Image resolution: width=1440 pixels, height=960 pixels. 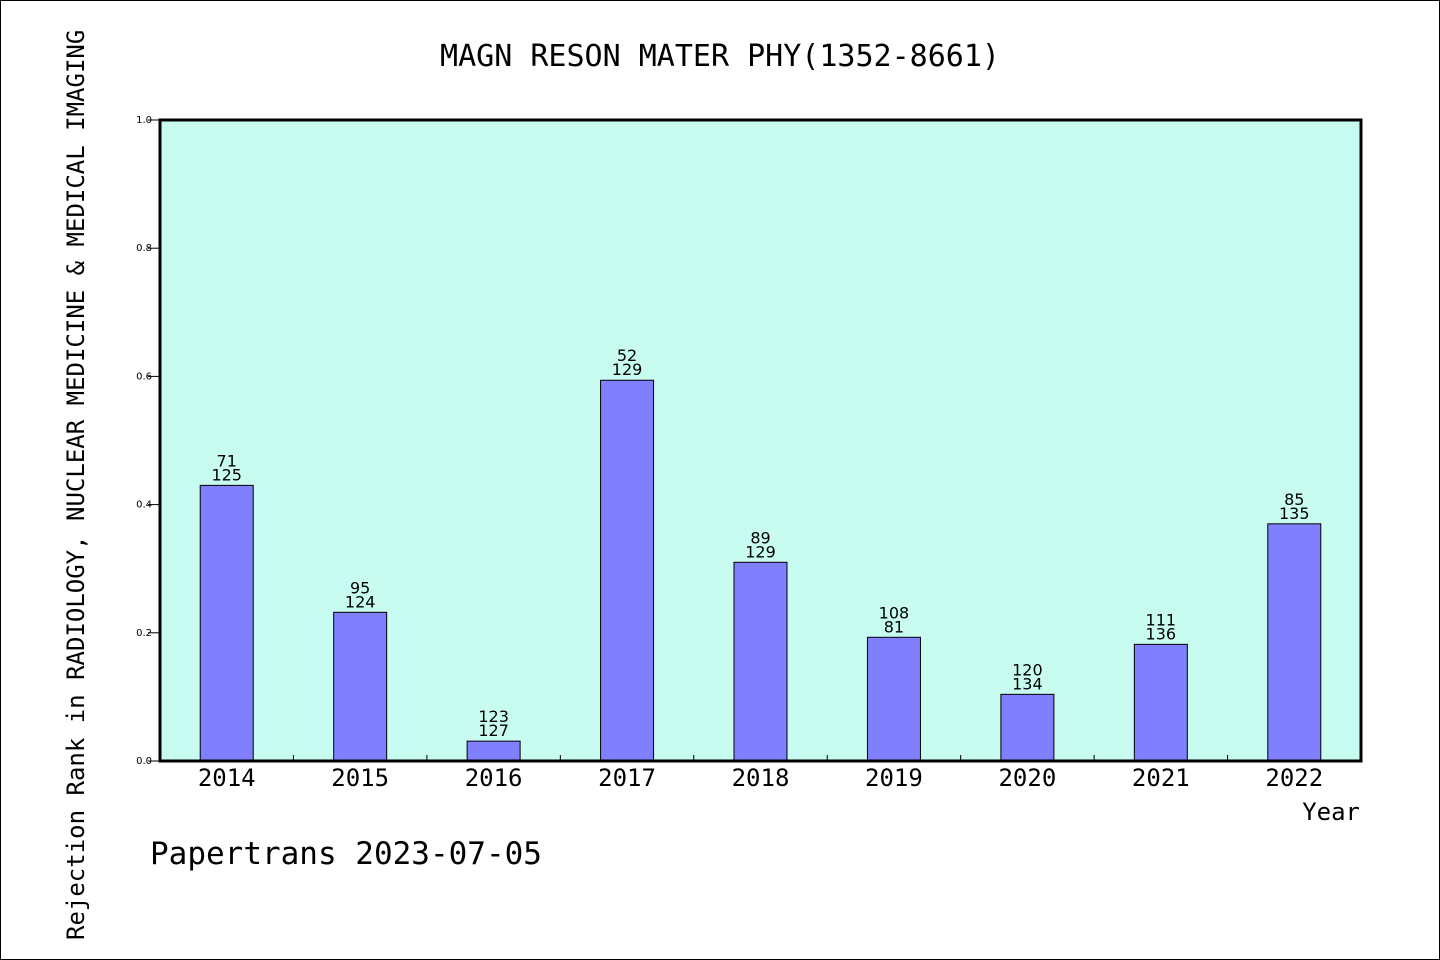 What do you see at coordinates (227, 778) in the screenshot?
I see `x-tick-label: 2014` at bounding box center [227, 778].